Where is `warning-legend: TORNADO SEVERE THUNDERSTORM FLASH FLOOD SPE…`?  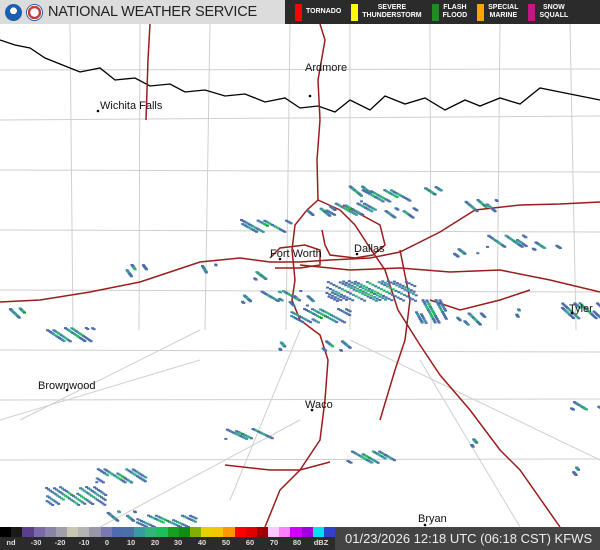
warning-legend: TORNADO SEVERE THUNDERSTORM FLASH FLOOD SPE… is located at coordinates (442, 12).